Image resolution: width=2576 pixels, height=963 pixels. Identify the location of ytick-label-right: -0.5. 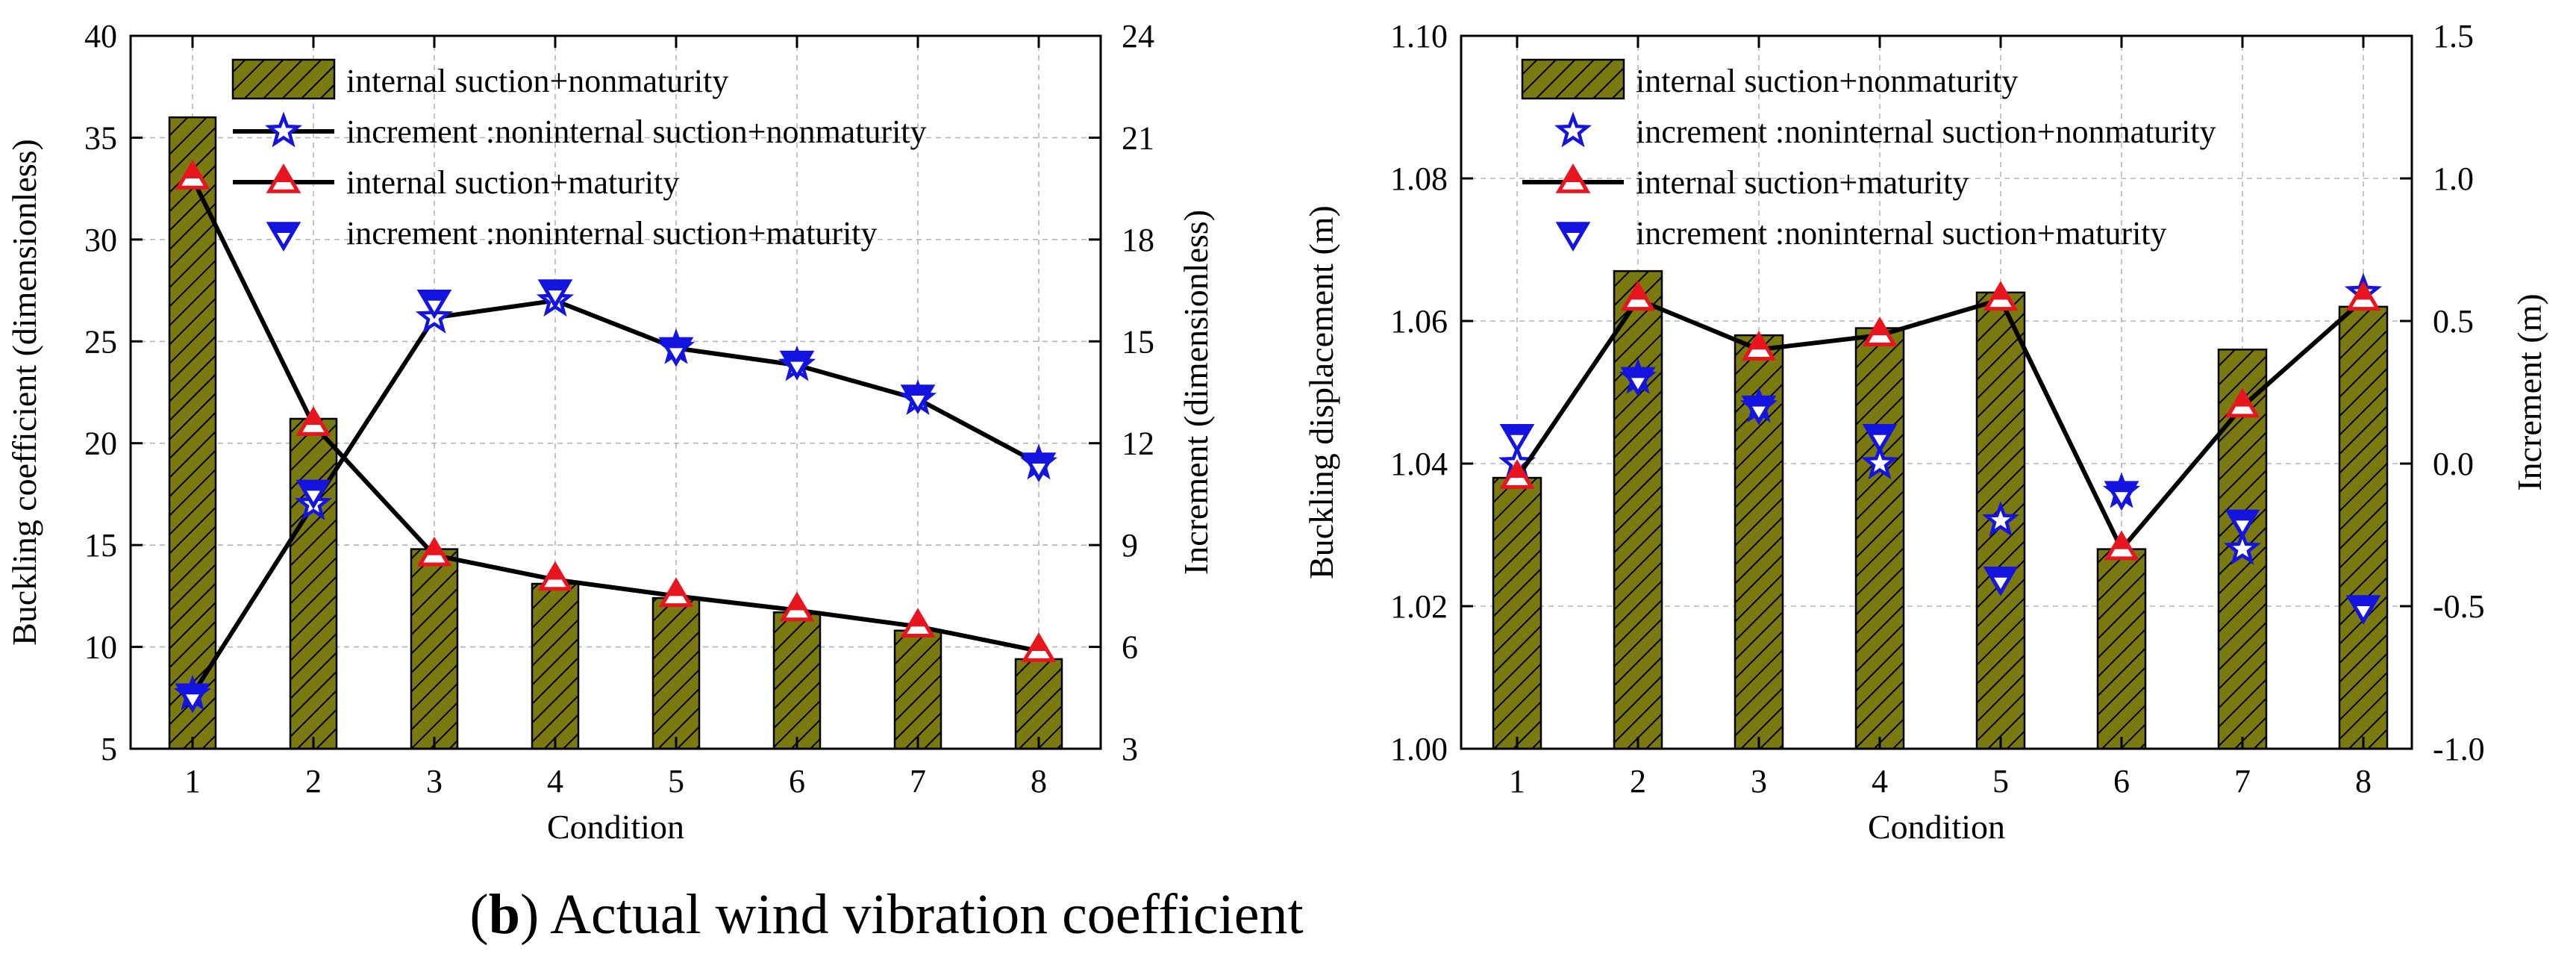
(2459, 606).